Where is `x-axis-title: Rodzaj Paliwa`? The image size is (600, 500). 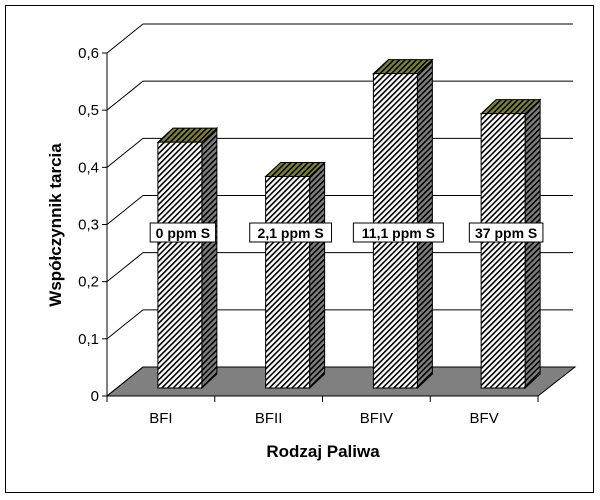 x-axis-title: Rodzaj Paliwa is located at coordinates (323, 451).